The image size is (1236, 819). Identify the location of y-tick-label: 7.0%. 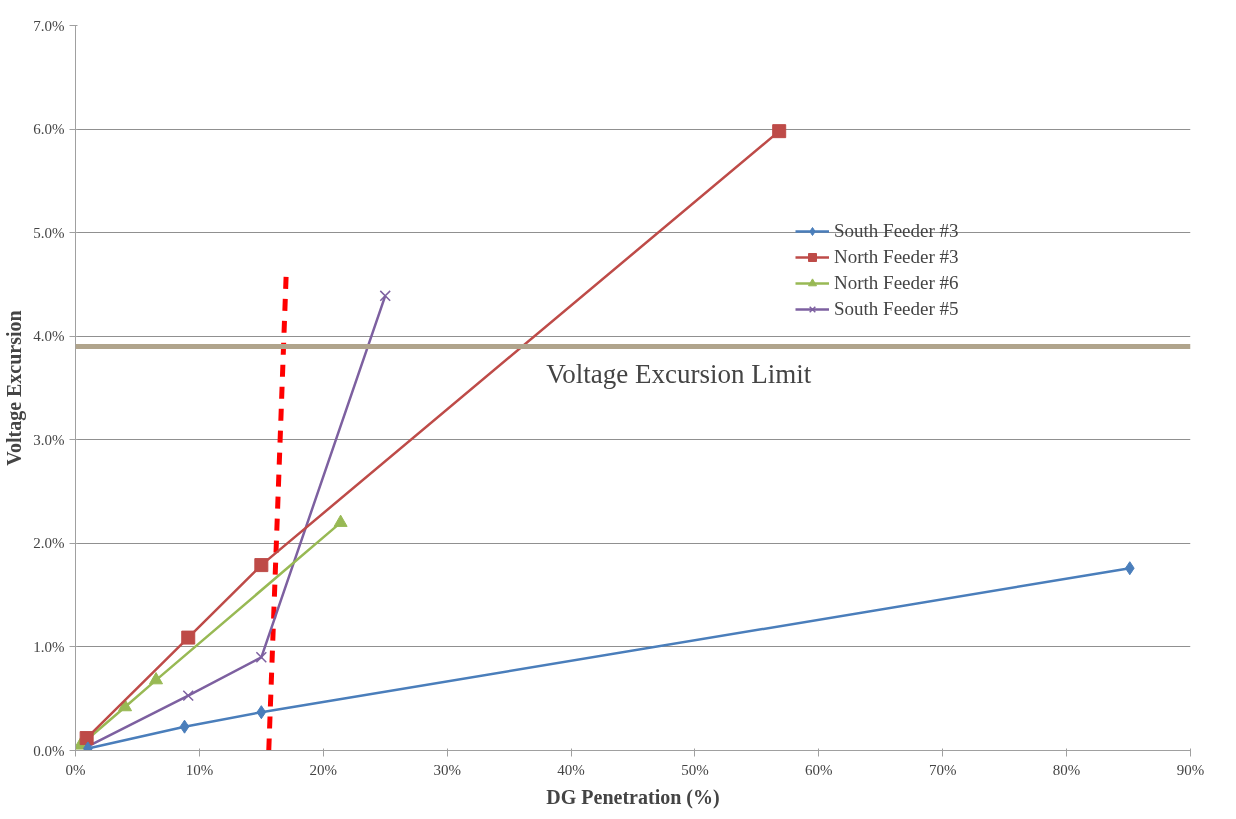
(49, 25).